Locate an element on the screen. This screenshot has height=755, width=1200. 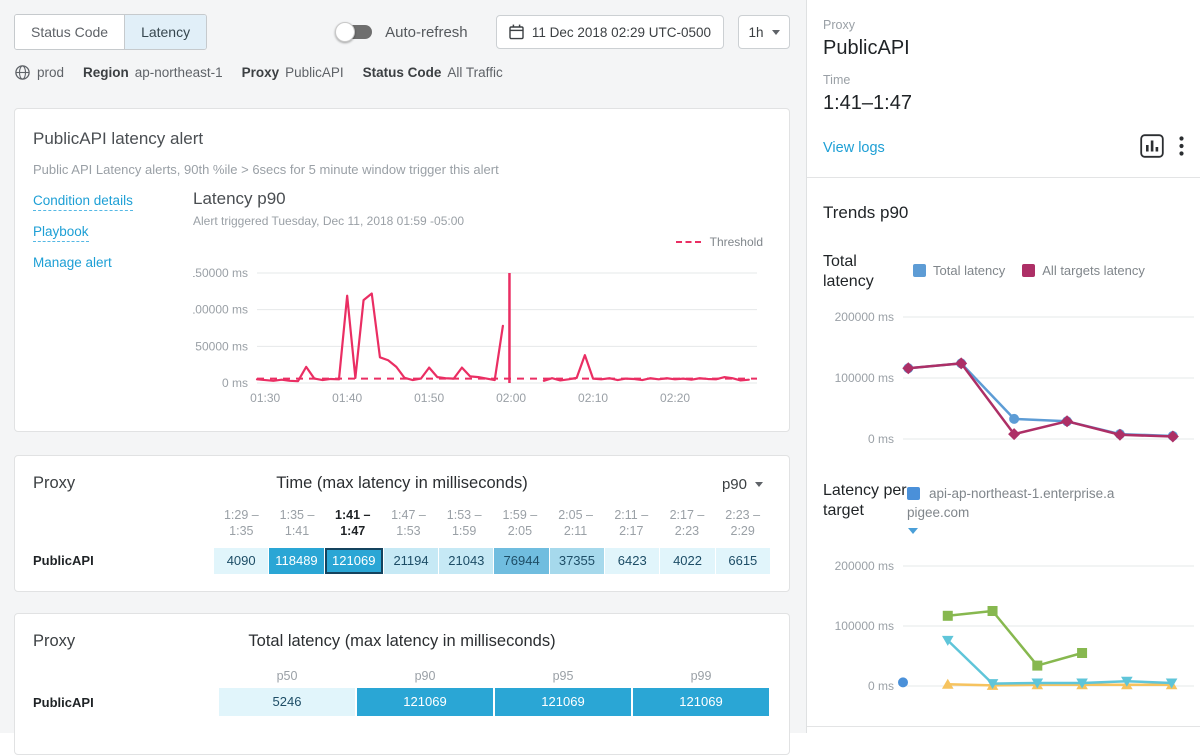
latency-heat-cell: 121069 is located at coordinates (353, 561).